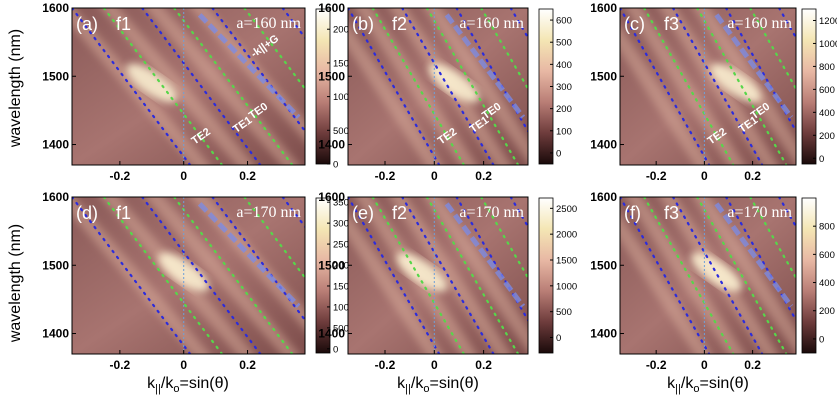 Image resolution: width=837 pixels, height=396 pixels. Describe the element at coordinates (708, 385) in the screenshot. I see `x-axis-label: k||/ko=sin(θ)` at that location.